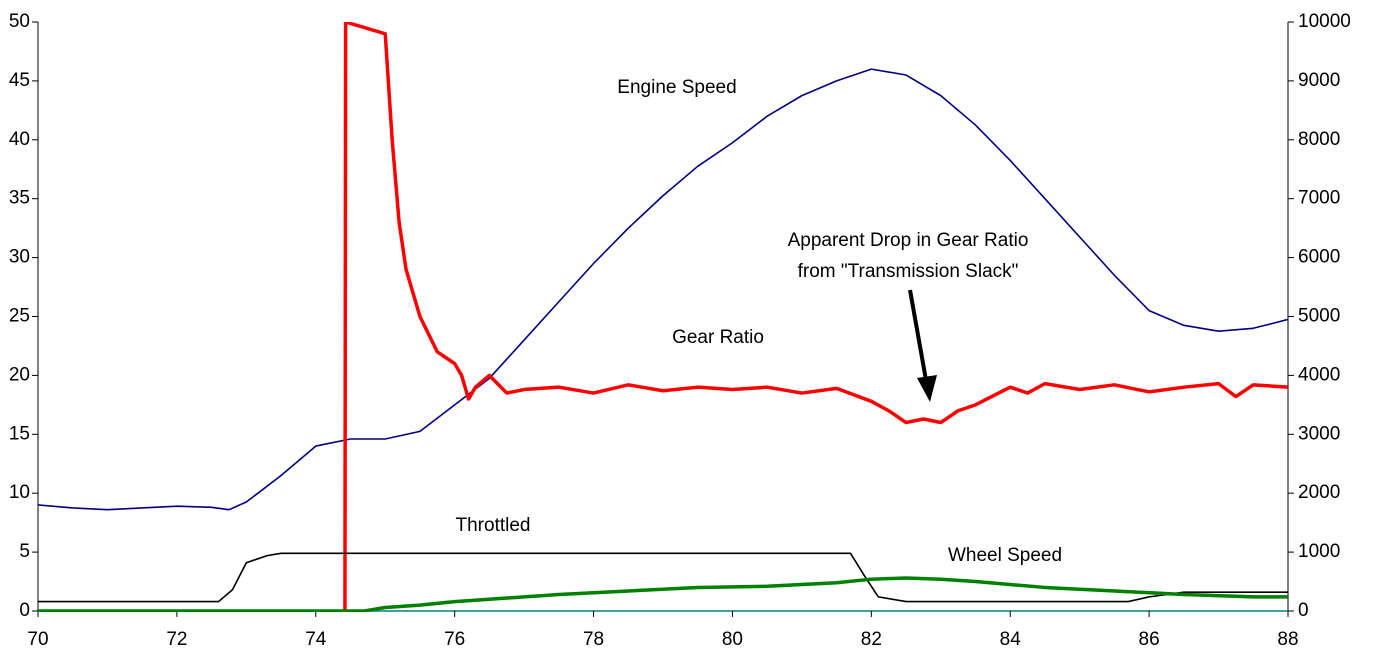 Image resolution: width=1386 pixels, height=662 pixels. I want to click on y-tick-label: 45, so click(19, 80).